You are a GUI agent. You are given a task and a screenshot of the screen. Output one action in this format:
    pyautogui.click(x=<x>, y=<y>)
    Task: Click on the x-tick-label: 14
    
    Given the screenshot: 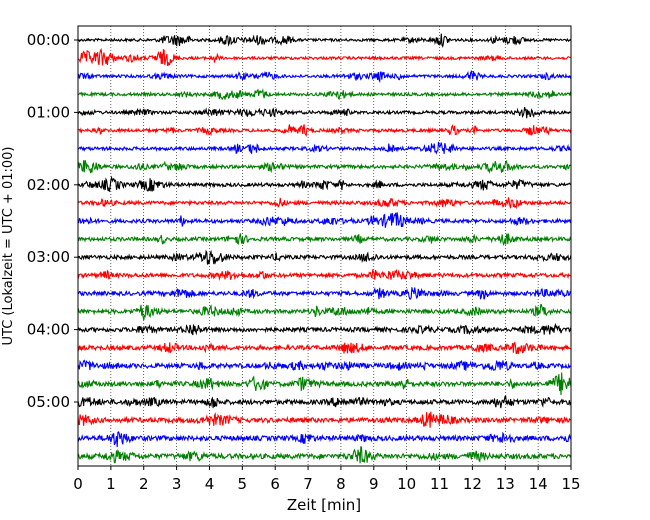 What is the action you would take?
    pyautogui.click(x=538, y=484)
    